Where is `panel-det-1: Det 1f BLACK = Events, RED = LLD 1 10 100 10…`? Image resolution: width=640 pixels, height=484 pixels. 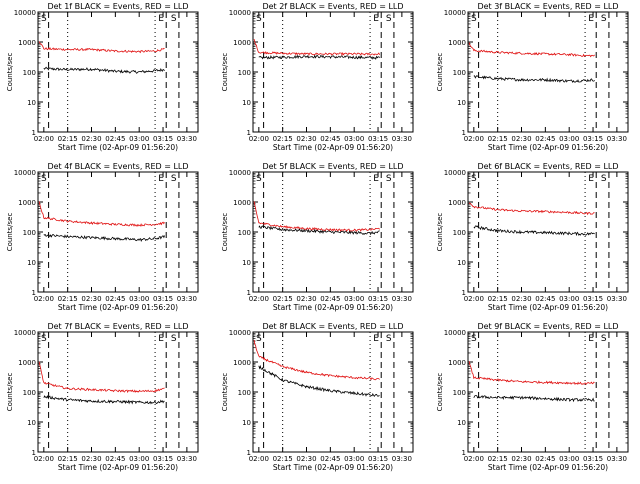 panel-det-1: Det 1f BLACK = Events, RED = LLD 1 10 100 10… is located at coordinates (102, 77).